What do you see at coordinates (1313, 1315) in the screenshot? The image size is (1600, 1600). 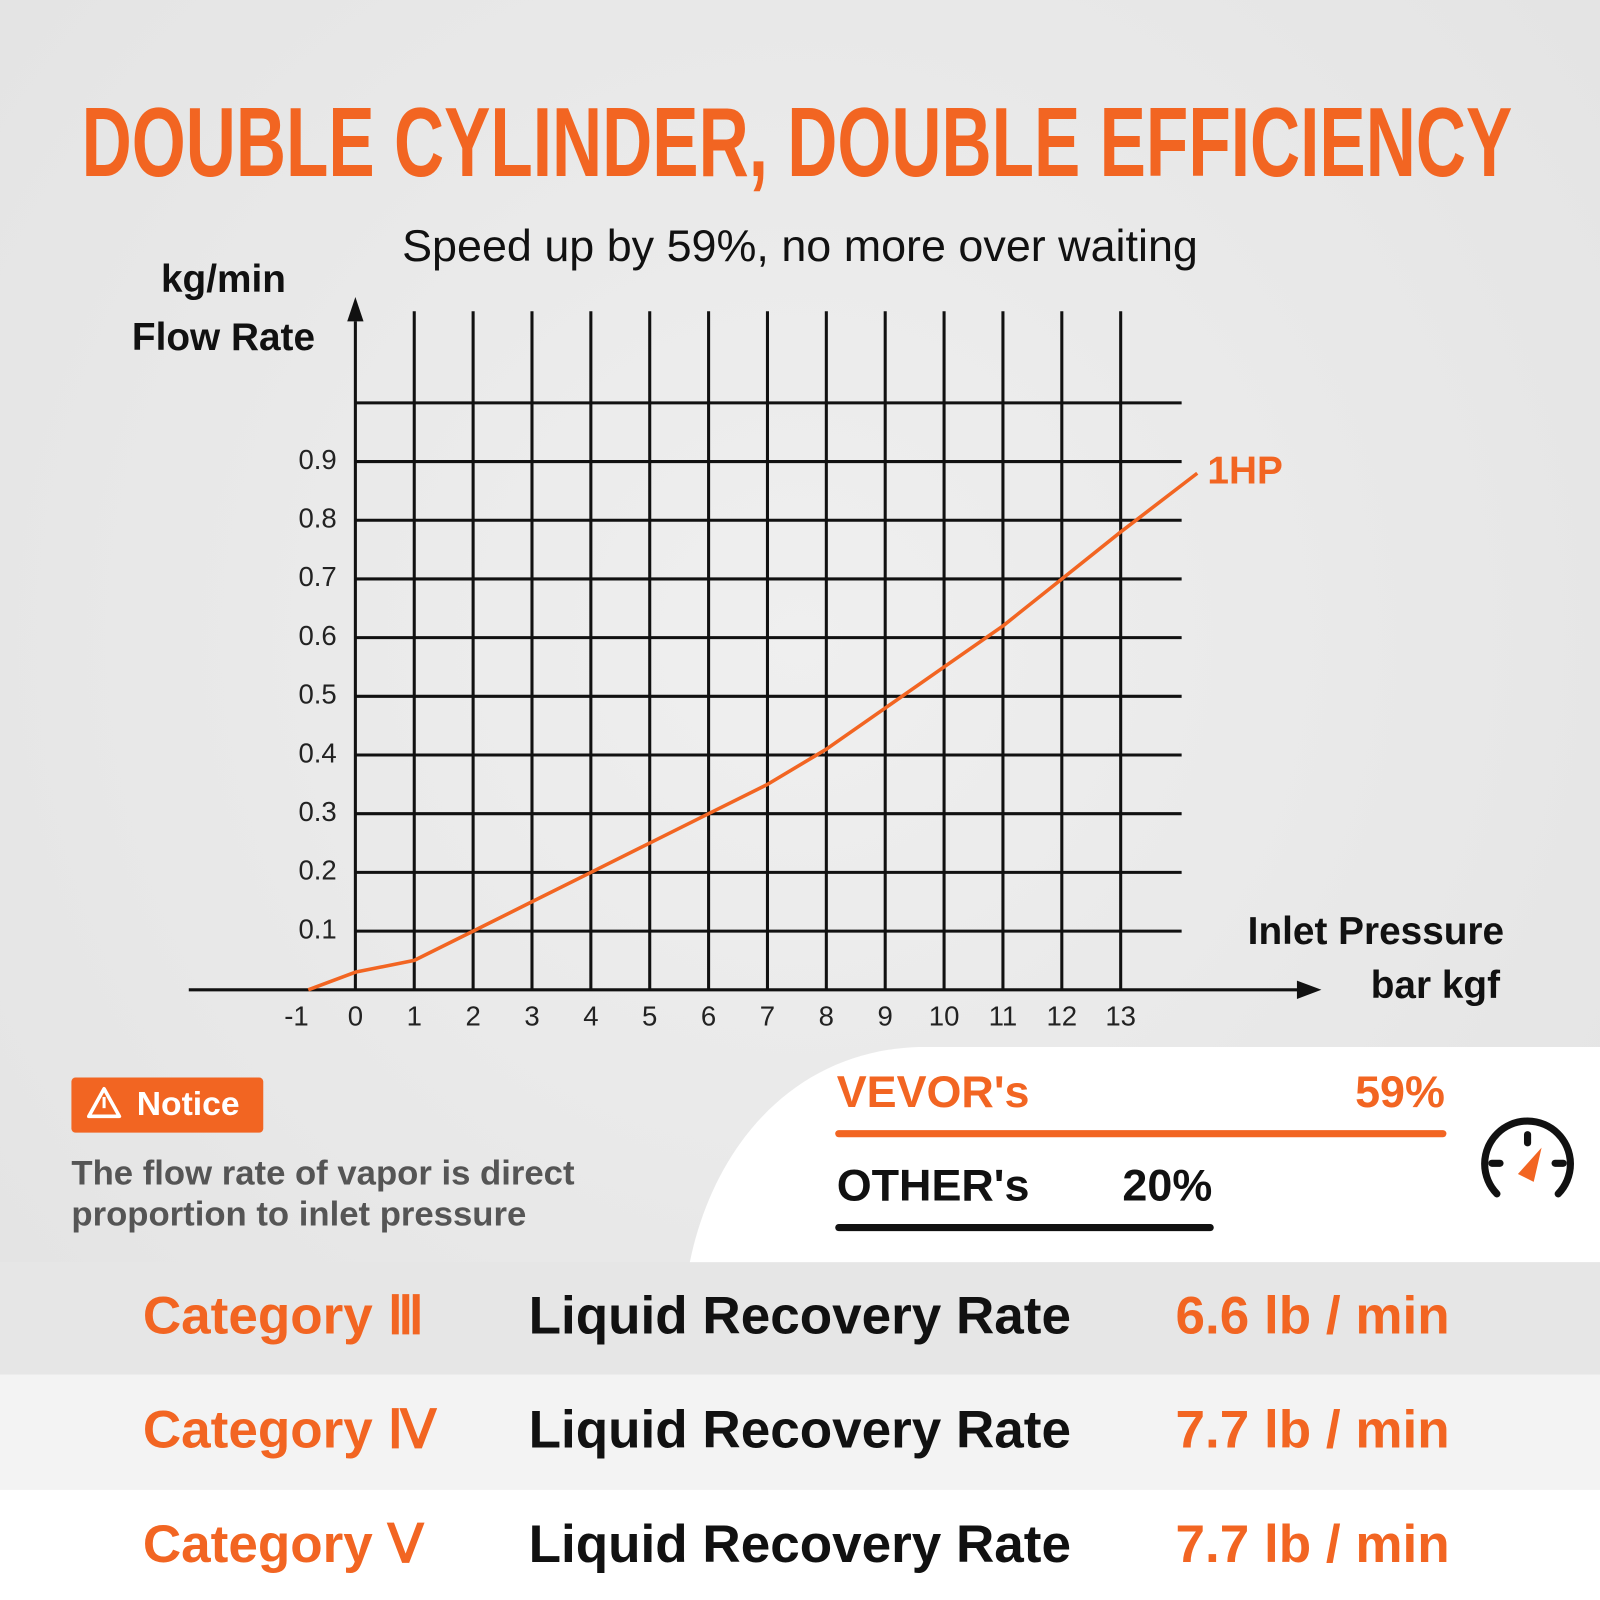 I see `table-cell: 6.6 lb / min` at bounding box center [1313, 1315].